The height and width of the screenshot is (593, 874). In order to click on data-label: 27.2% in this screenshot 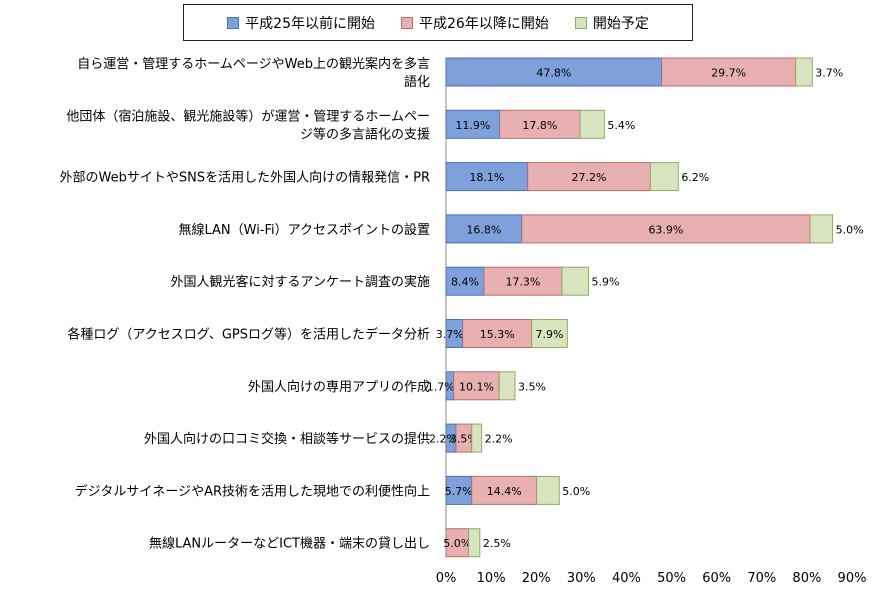, I will do `click(589, 177)`.